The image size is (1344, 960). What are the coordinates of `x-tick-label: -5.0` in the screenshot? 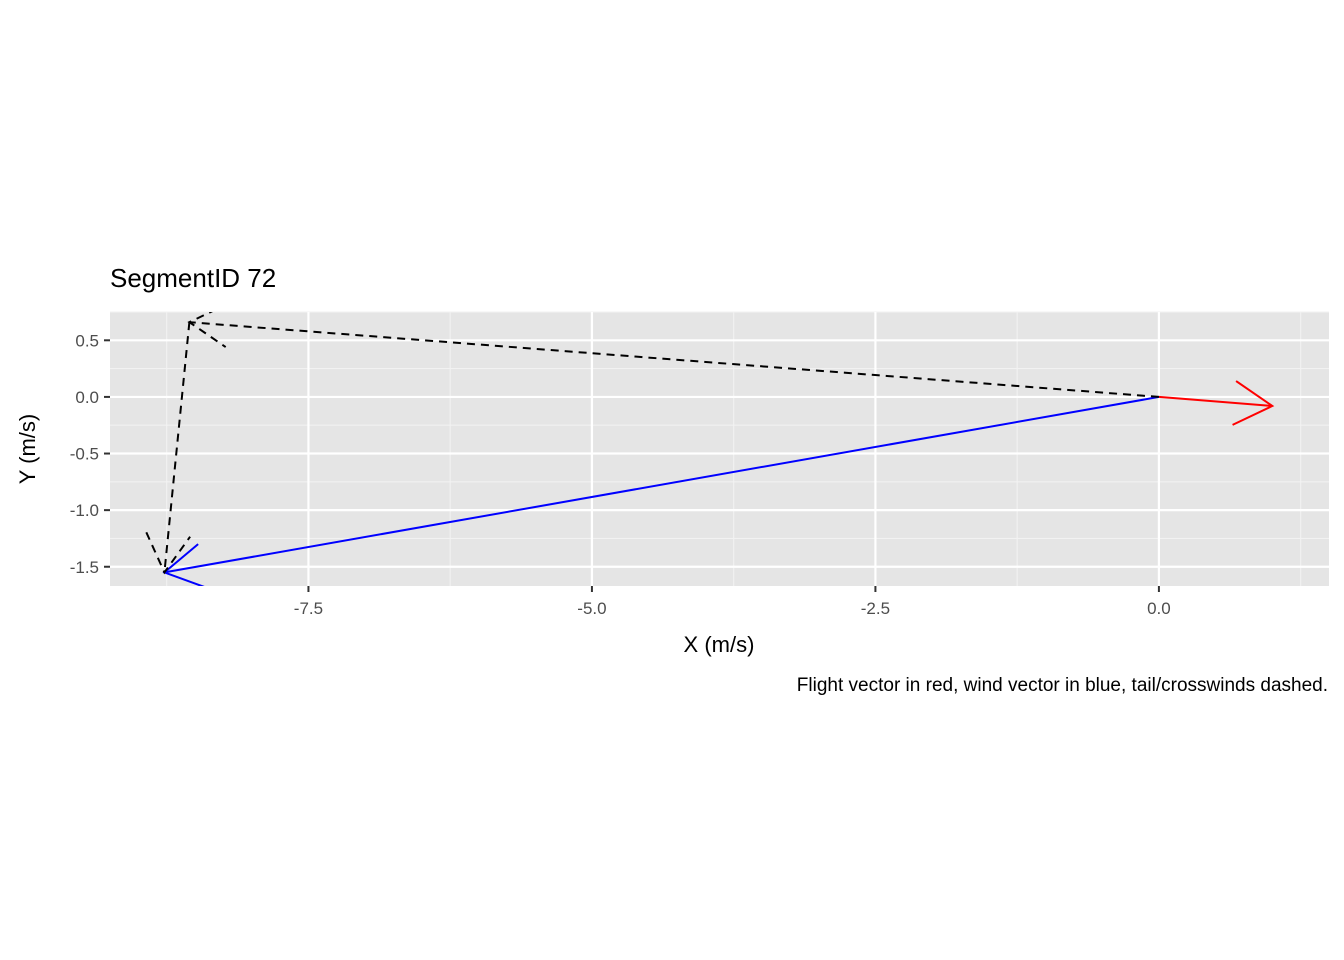 It's located at (591, 608).